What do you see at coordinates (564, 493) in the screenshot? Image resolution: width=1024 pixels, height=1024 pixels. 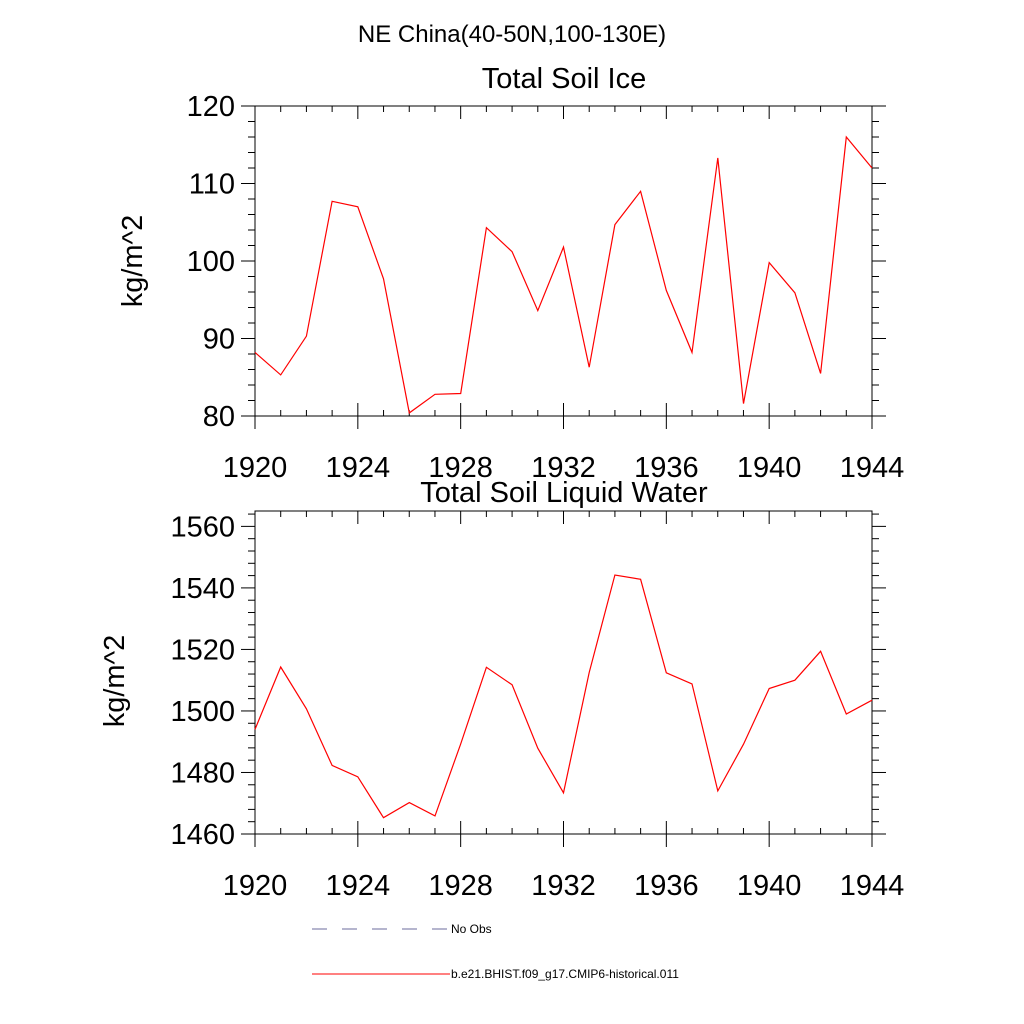 I see `chart-title: Total Soil Liquid Water` at bounding box center [564, 493].